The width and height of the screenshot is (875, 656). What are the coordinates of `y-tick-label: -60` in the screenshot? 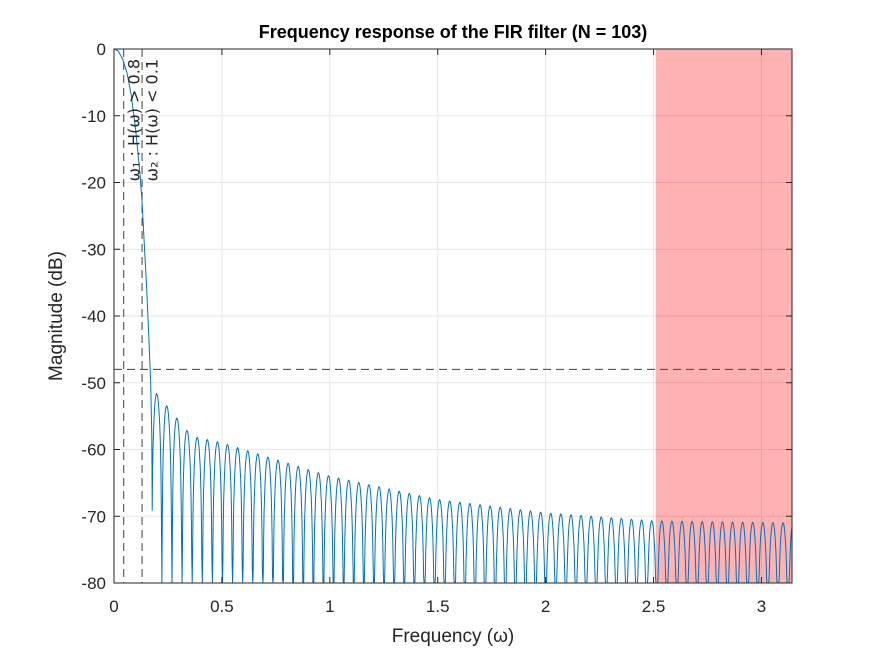 It's located at (93, 450).